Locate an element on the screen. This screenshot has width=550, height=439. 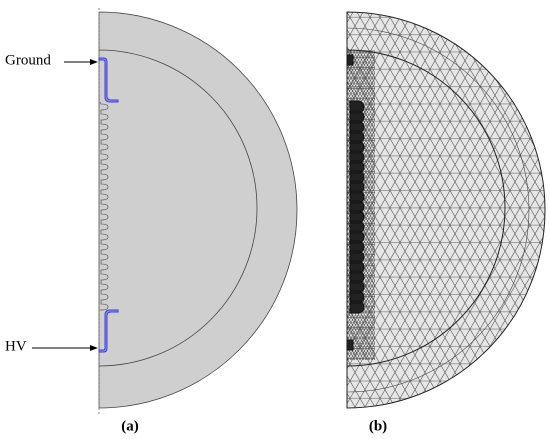
ground-electrode is located at coordinates (108, 80).